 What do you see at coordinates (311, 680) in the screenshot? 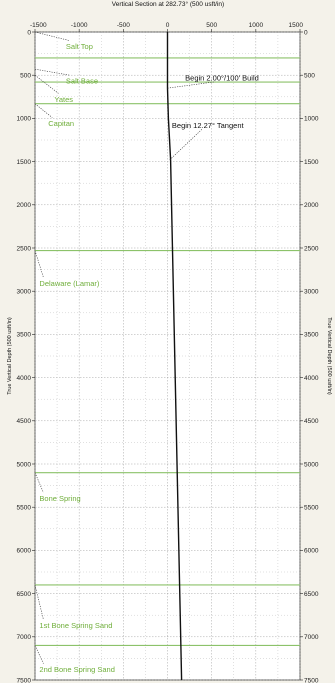
I see `y-tick-label-right: 7500` at bounding box center [311, 680].